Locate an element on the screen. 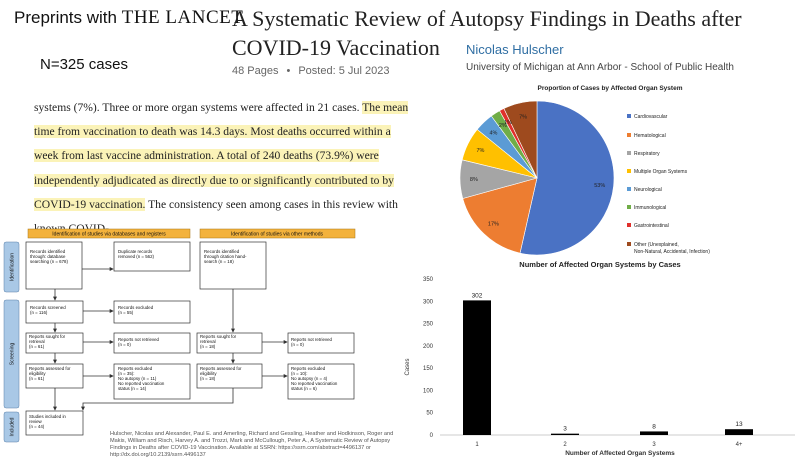 The width and height of the screenshot is (800, 460). paper-meta: 48 Pages • Posted: 5 Jul 2023 is located at coordinates (311, 71).